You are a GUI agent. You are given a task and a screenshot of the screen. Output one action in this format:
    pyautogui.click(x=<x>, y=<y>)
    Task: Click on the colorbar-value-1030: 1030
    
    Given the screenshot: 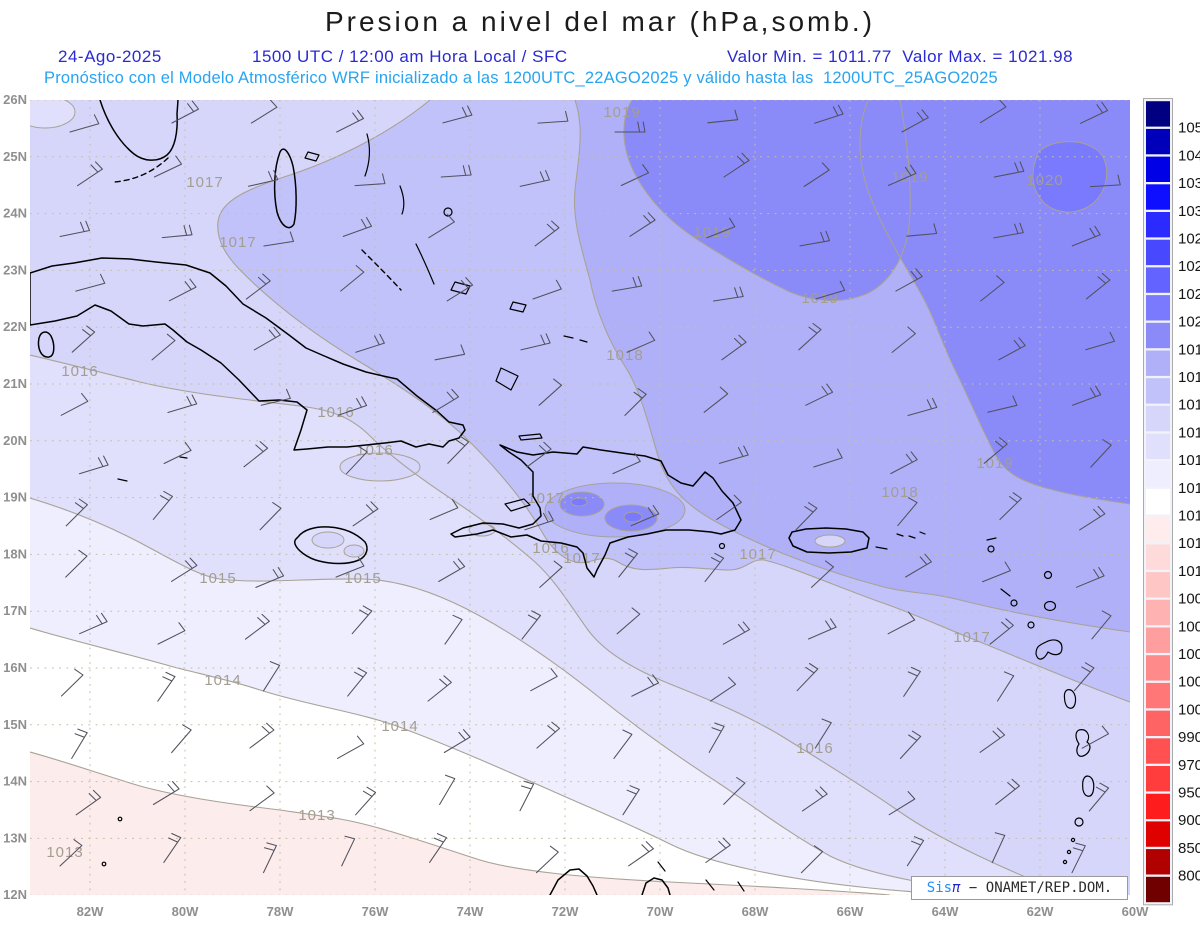 What is the action you would take?
    pyautogui.click(x=1189, y=211)
    